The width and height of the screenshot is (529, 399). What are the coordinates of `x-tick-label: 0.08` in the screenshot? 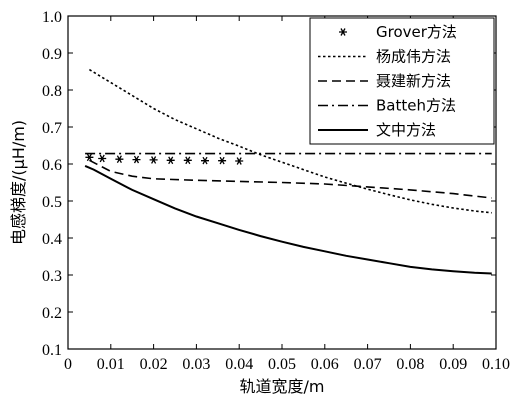 It's located at (410, 364).